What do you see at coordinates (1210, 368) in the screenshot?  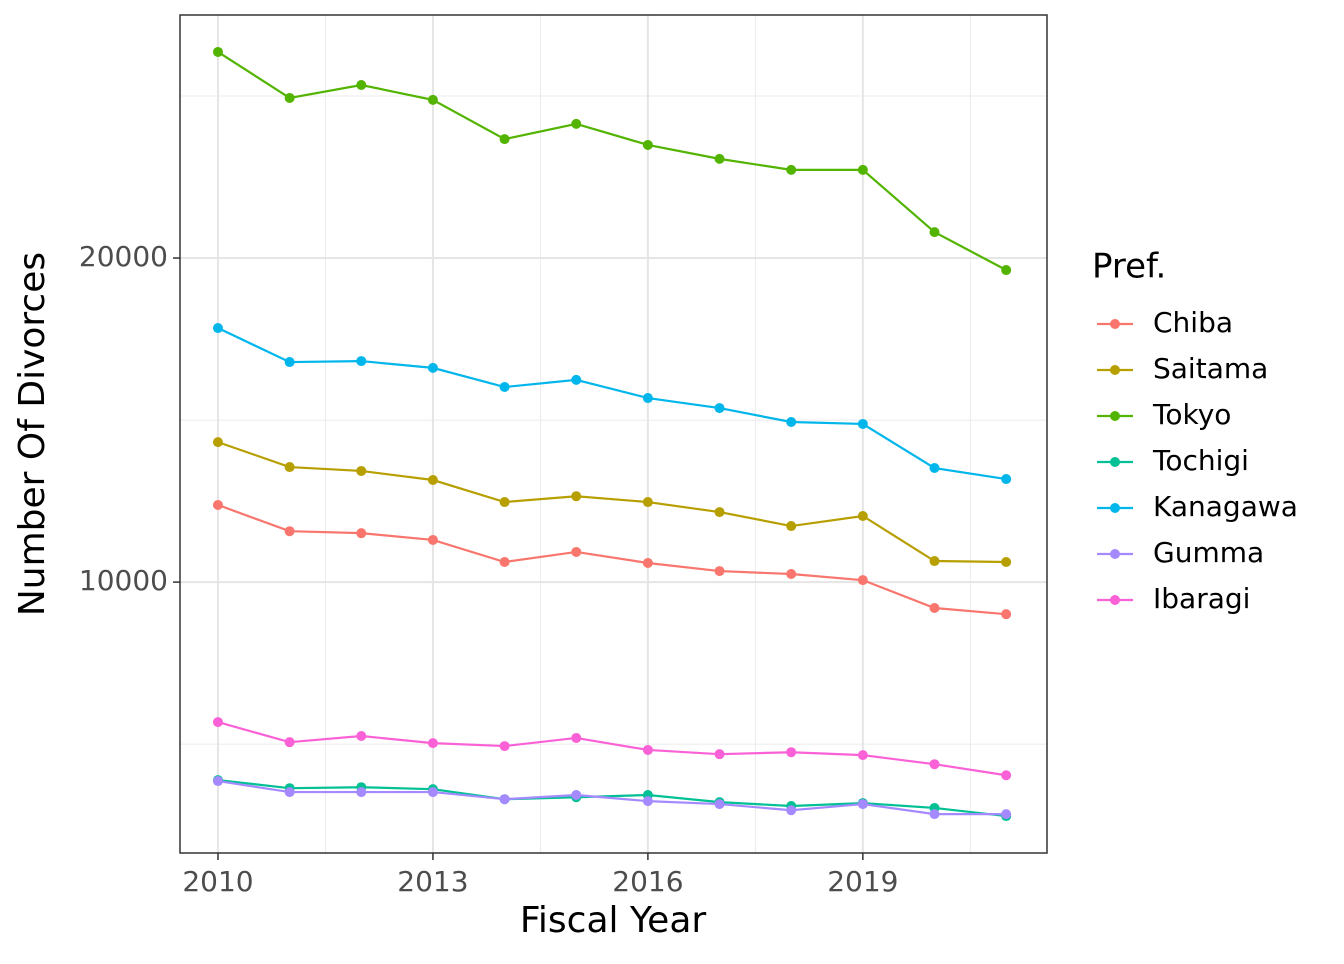 I see `legend-label: Saitama` at bounding box center [1210, 368].